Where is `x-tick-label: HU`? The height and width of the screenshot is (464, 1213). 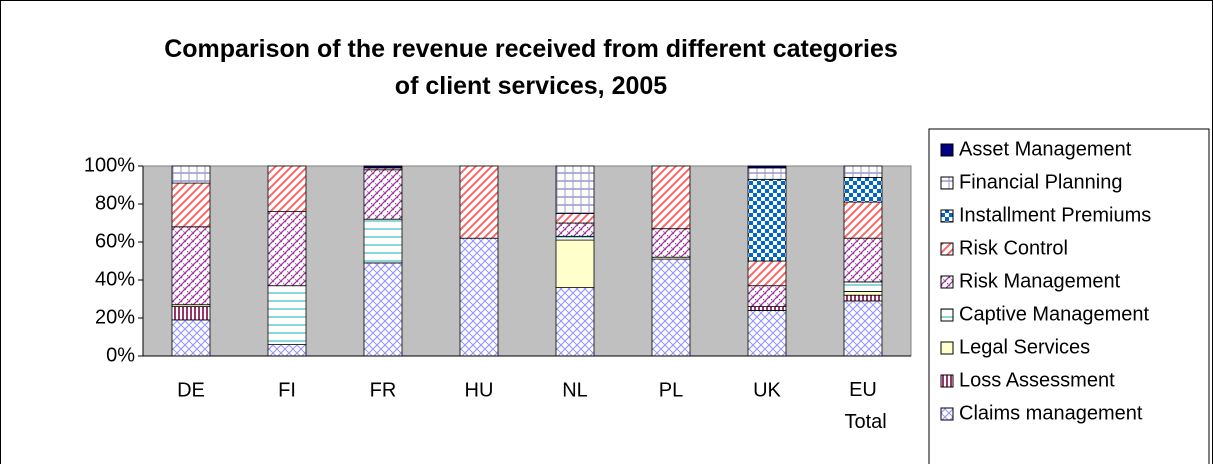 x-tick-label: HU is located at coordinates (479, 390).